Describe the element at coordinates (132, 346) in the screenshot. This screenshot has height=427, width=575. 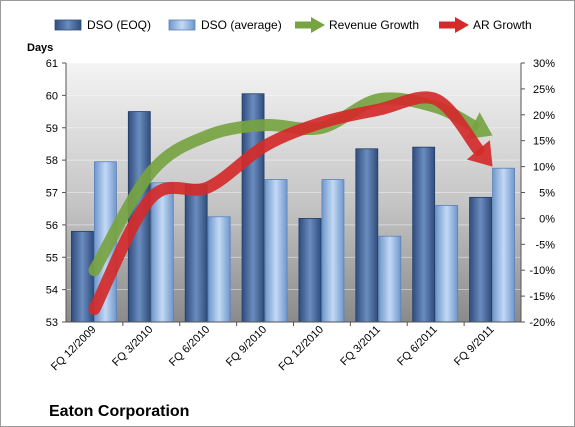
I see `x-tick-label: FQ 3/2010` at that location.